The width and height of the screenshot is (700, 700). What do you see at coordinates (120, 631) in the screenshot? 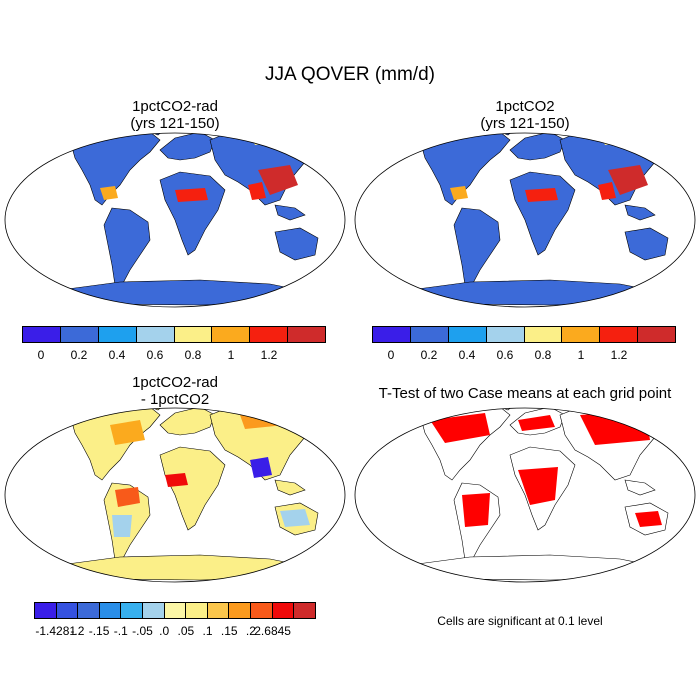
I see `colorbar-tick-label: -.1` at bounding box center [120, 631].